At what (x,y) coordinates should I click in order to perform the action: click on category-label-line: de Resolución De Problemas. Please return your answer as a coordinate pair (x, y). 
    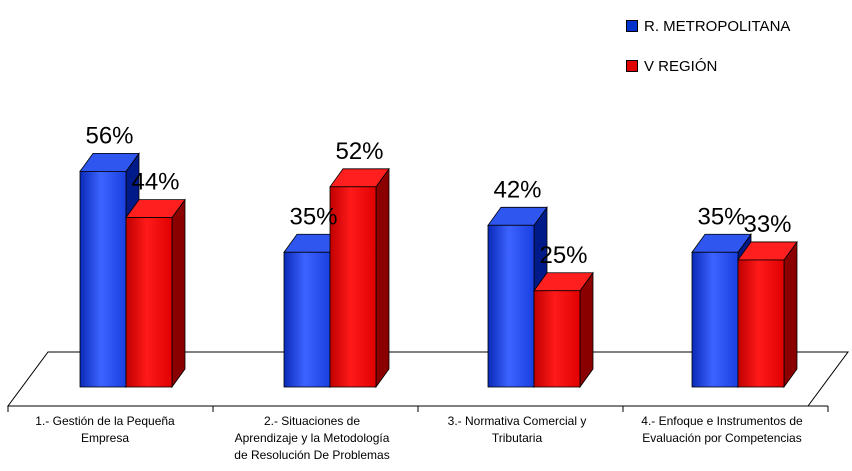
    Looking at the image, I should click on (312, 455).